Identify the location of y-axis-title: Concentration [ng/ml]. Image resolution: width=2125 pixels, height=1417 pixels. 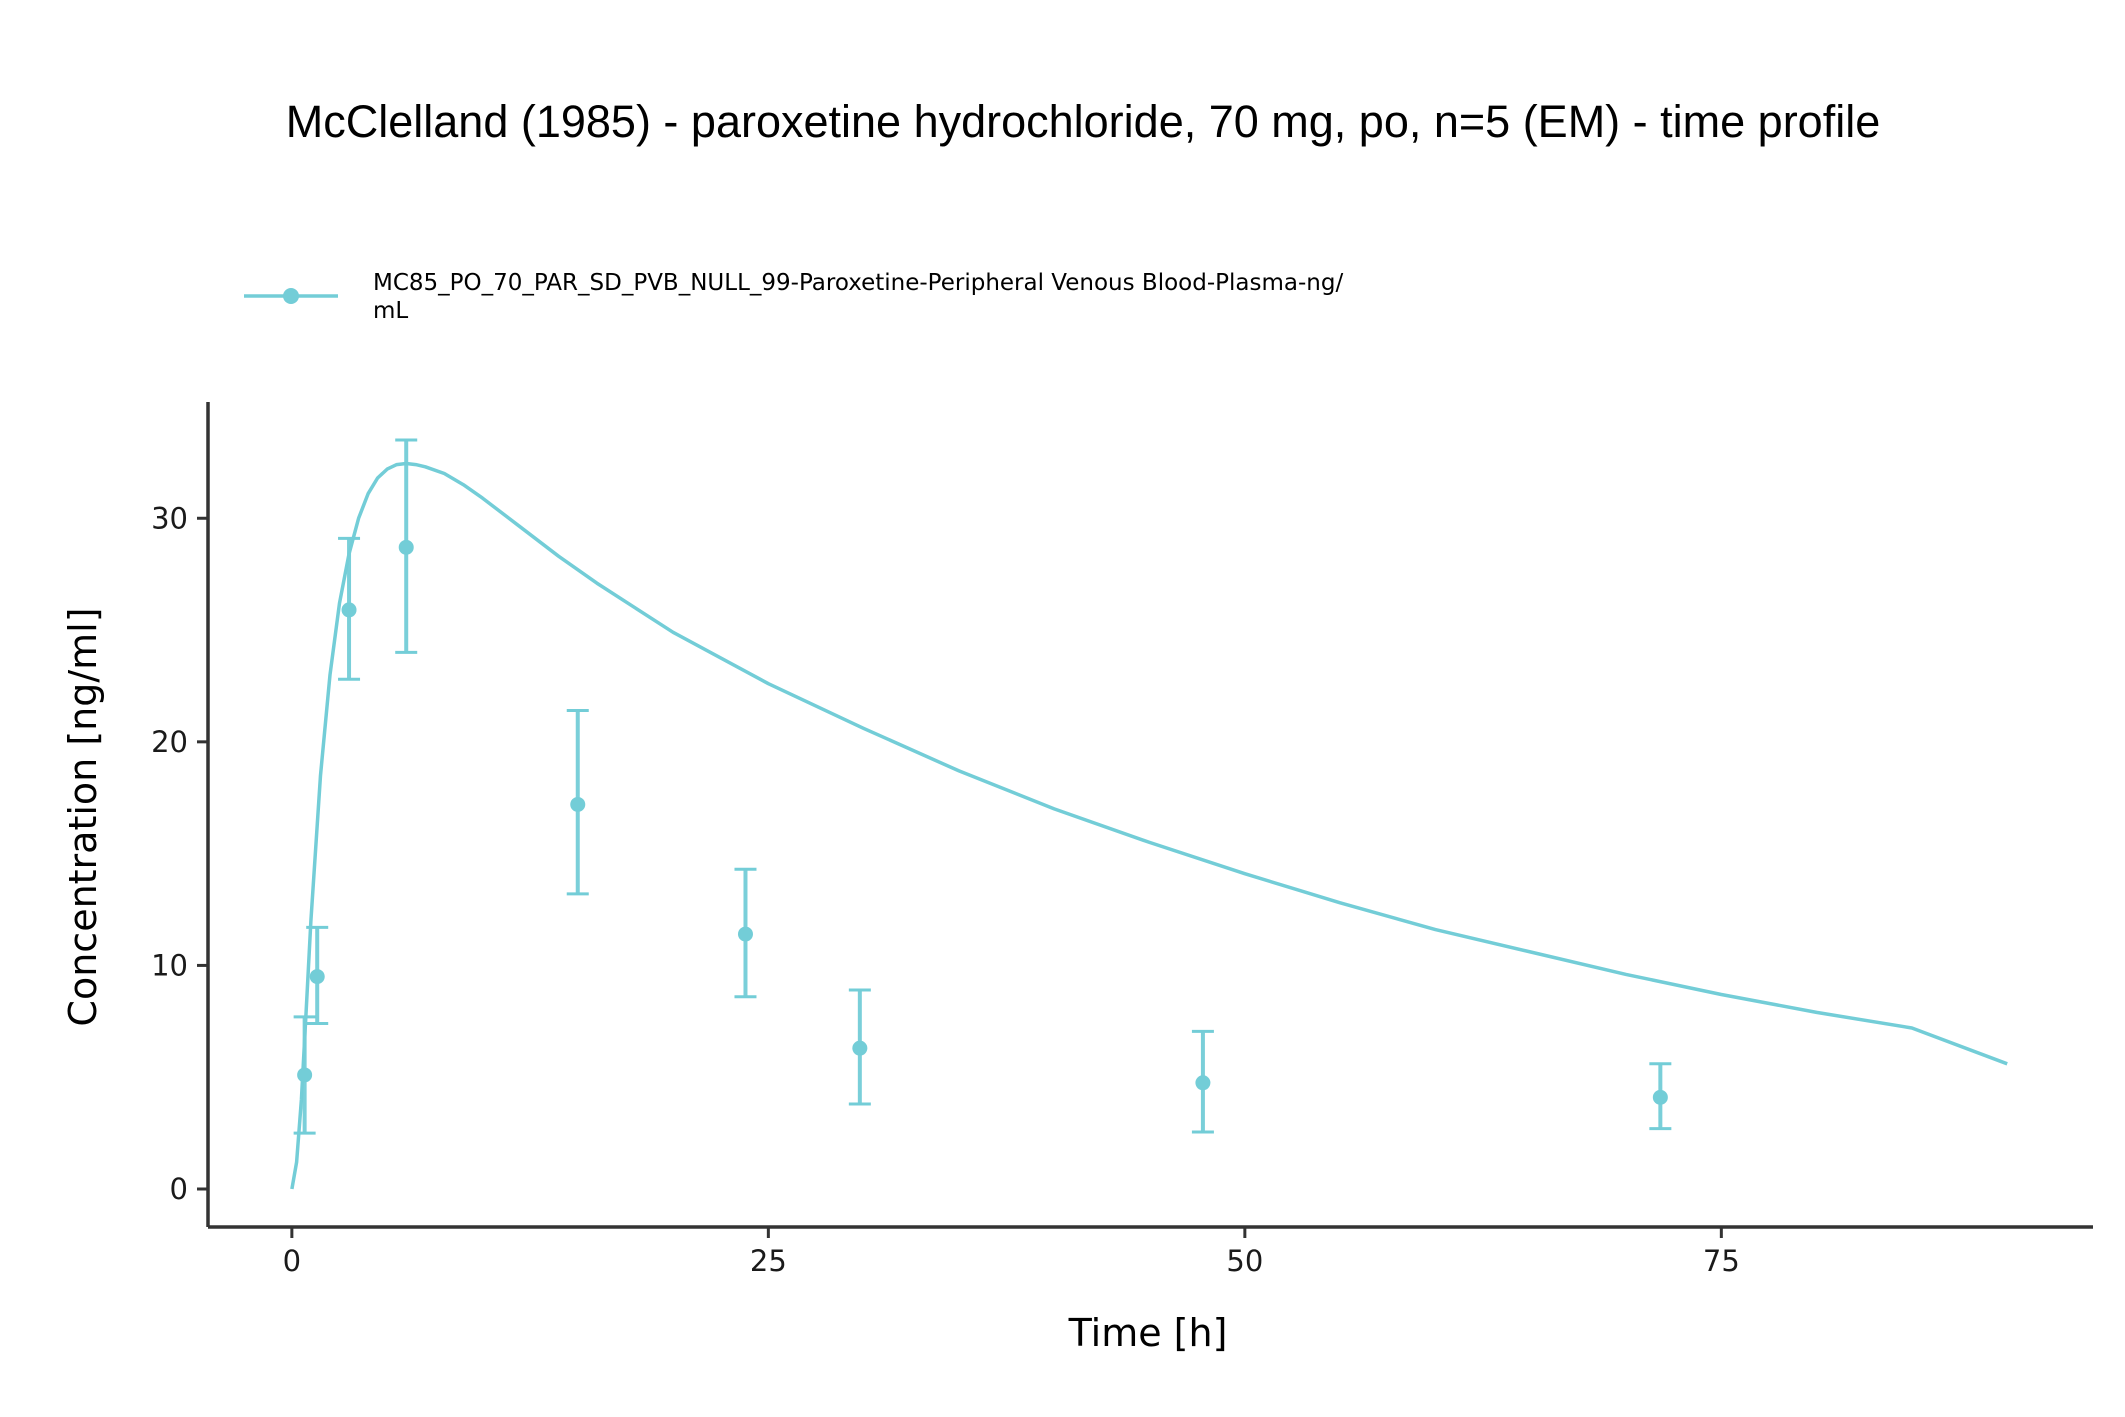
(83, 816).